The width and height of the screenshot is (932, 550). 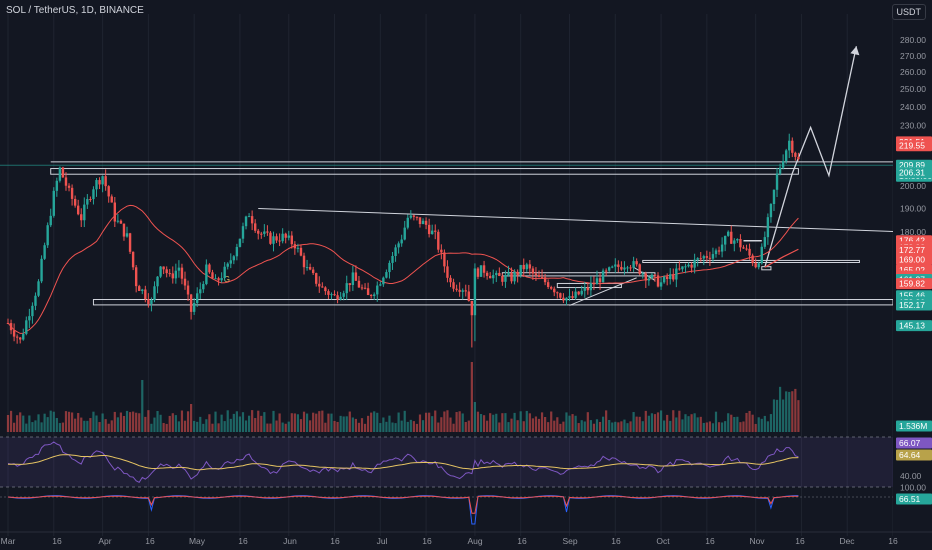 I want to click on rsi-tag: 66.07, so click(x=910, y=443).